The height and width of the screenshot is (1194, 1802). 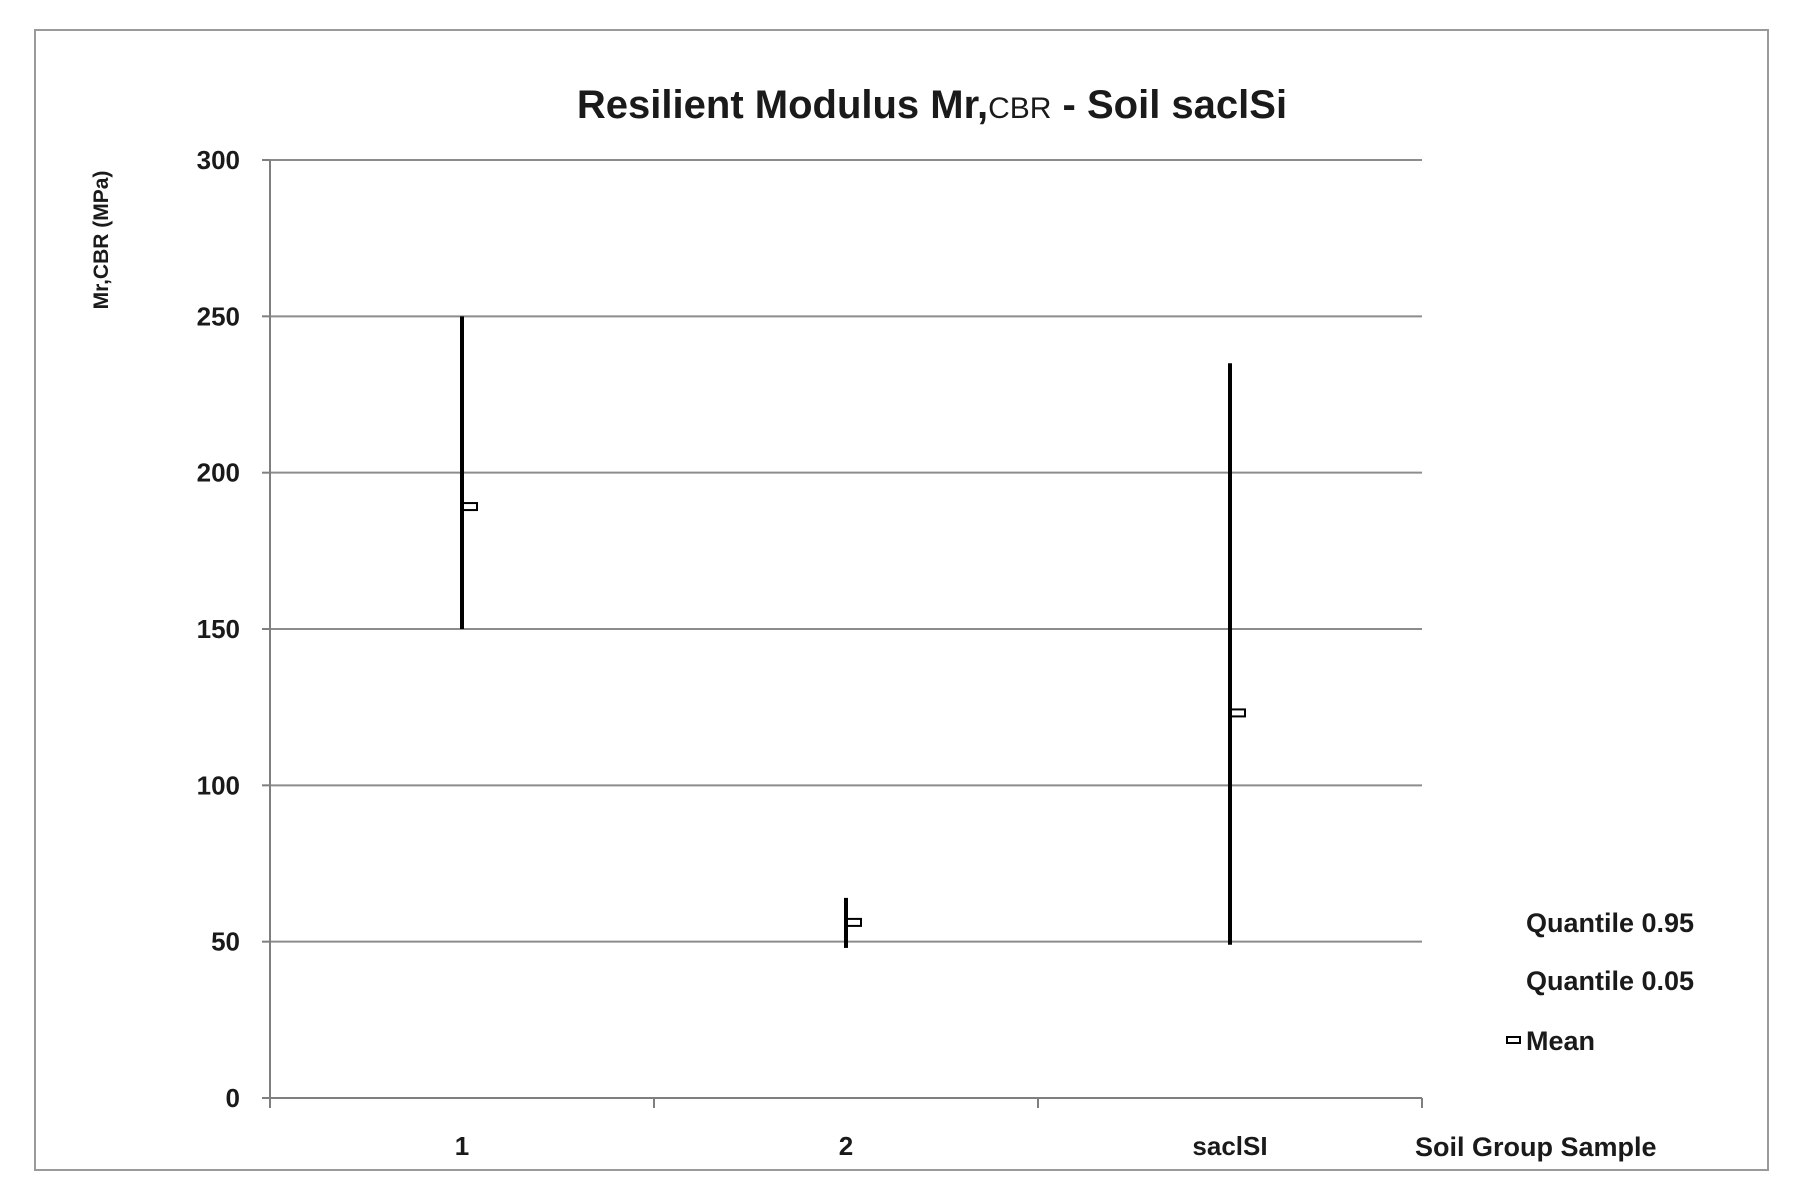 I want to click on y-axis-label: Mr,CBR (MPa), so click(x=101, y=240).